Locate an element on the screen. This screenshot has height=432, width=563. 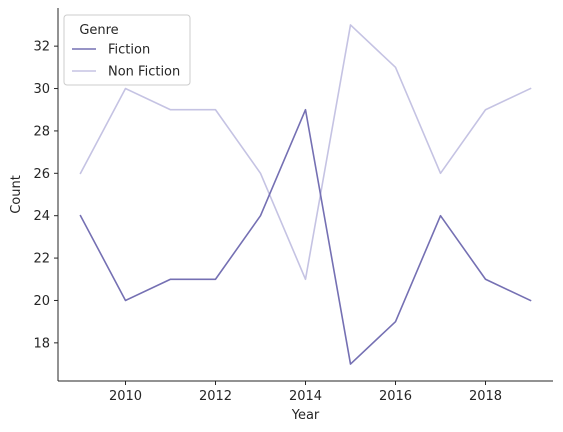
legend-box is located at coordinates (127, 50).